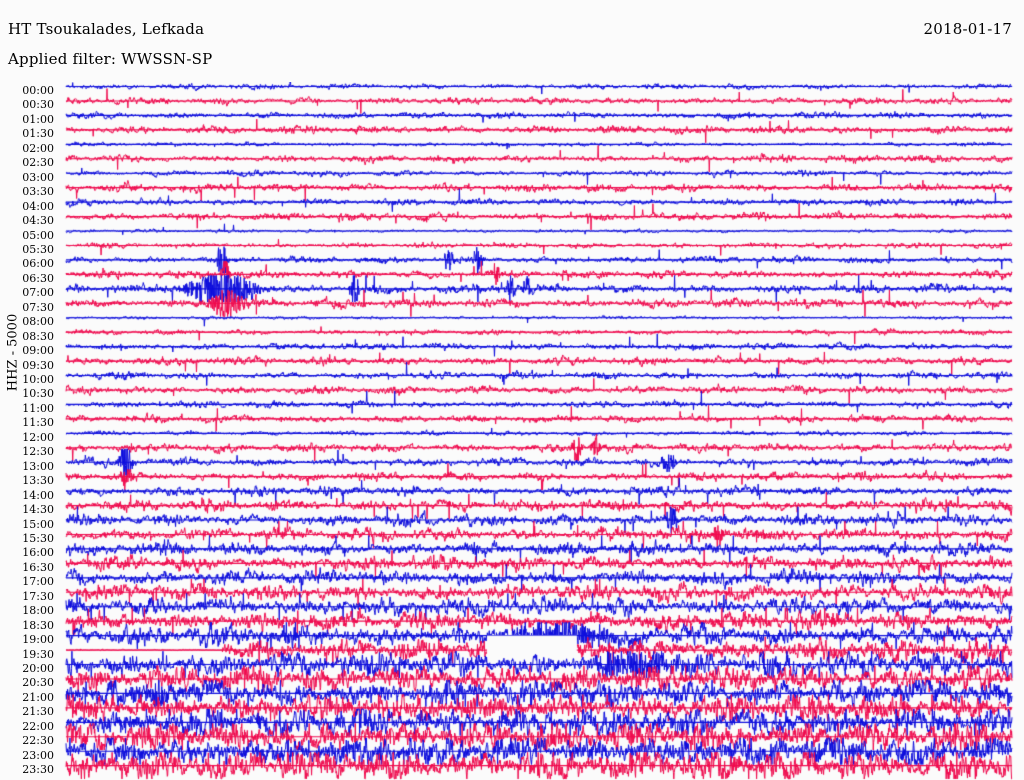 Image resolution: width=1024 pixels, height=780 pixels. What do you see at coordinates (38, 668) in the screenshot?
I see `time-label: 20:00` at bounding box center [38, 668].